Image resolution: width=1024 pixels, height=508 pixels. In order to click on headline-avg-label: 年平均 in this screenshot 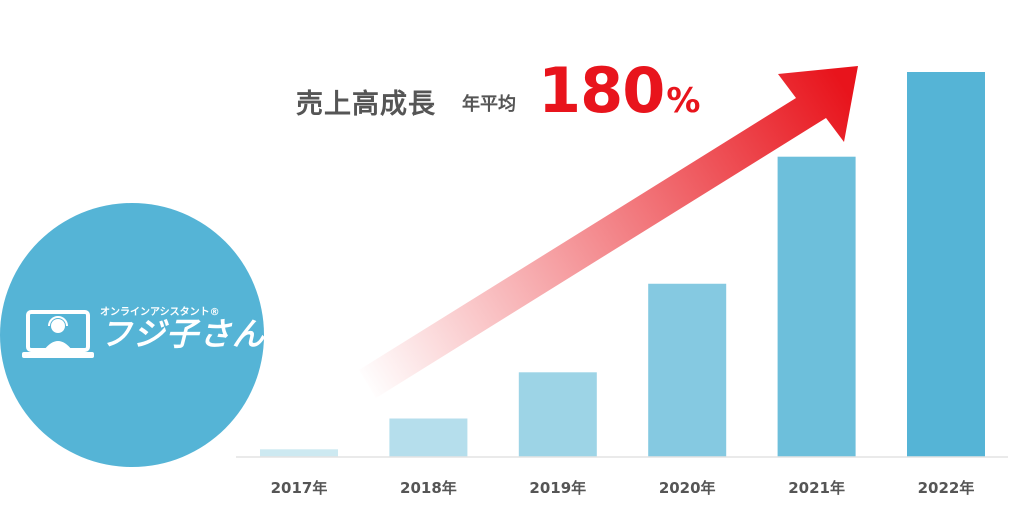, I will do `click(489, 104)`.